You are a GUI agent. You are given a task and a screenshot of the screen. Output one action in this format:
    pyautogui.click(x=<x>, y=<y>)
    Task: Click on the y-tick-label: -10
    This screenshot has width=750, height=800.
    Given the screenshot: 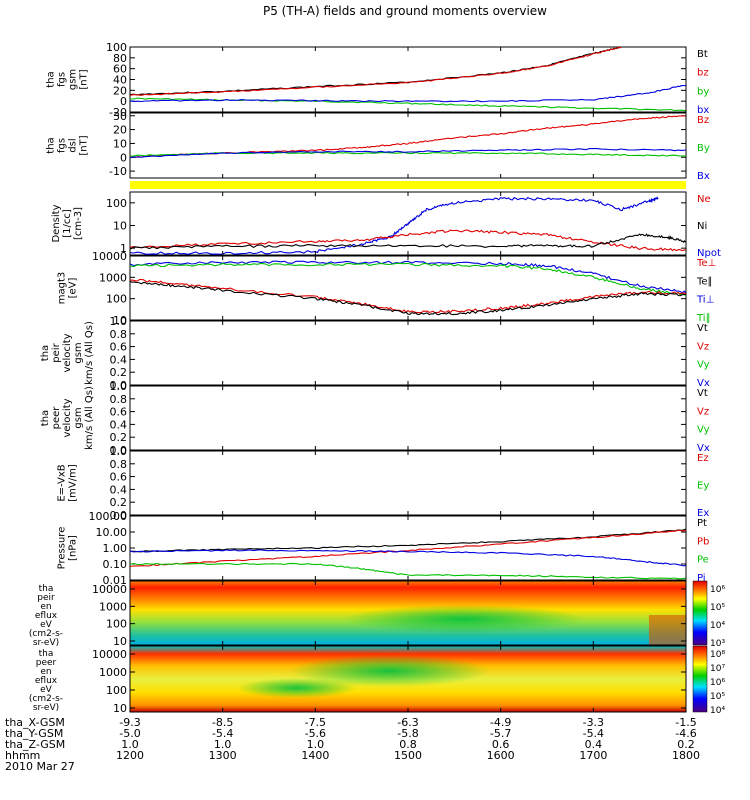 What is the action you would take?
    pyautogui.click(x=118, y=171)
    